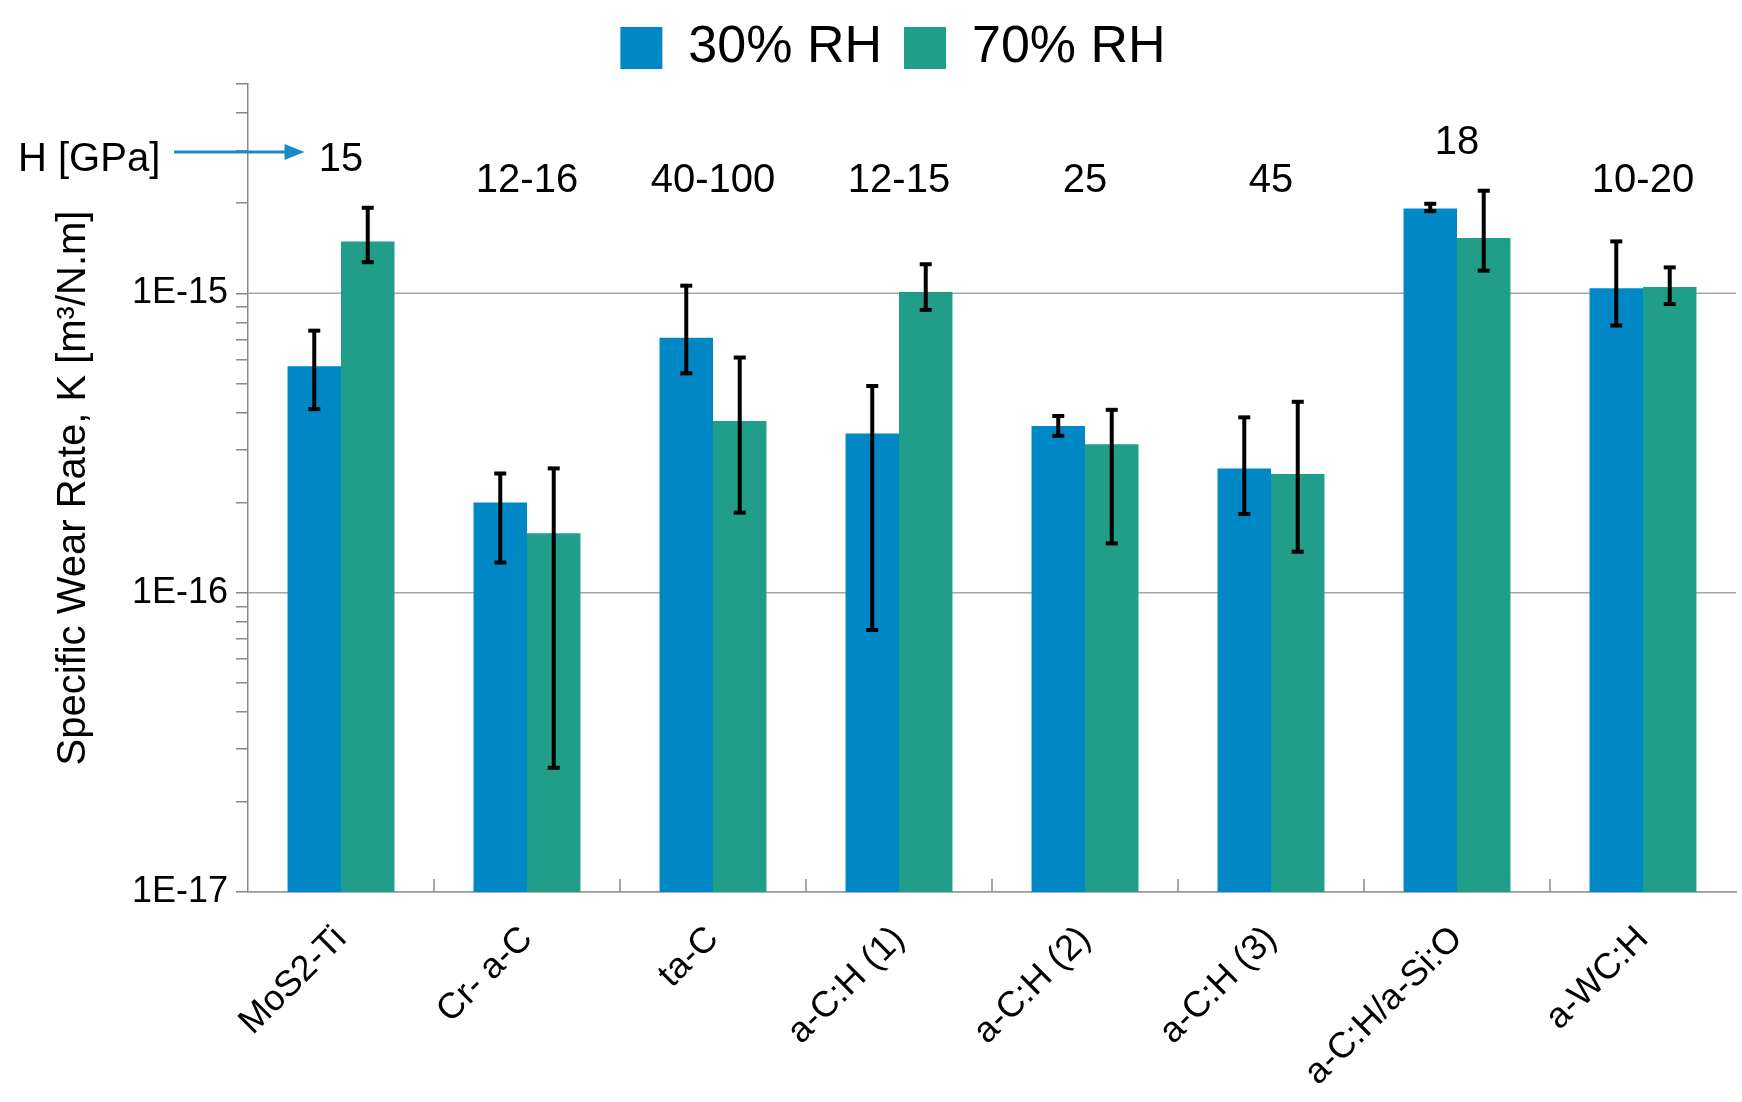  What do you see at coordinates (71, 488) in the screenshot?
I see `y-axis-title: Specific Wear Rate, K [m³/N.m]` at bounding box center [71, 488].